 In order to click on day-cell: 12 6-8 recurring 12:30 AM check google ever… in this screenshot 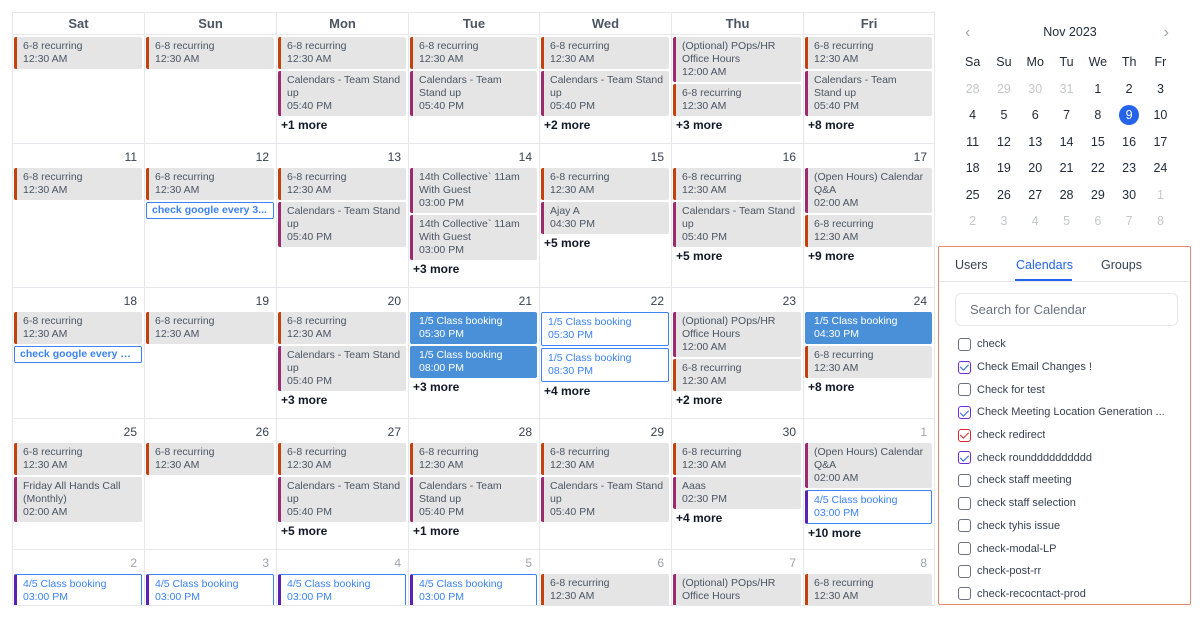, I will do `click(211, 216)`.